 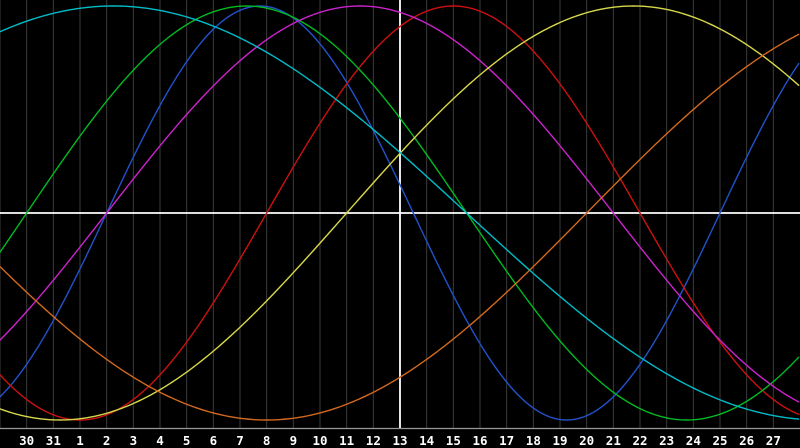 I want to click on x-tick-label: 9, so click(x=294, y=440).